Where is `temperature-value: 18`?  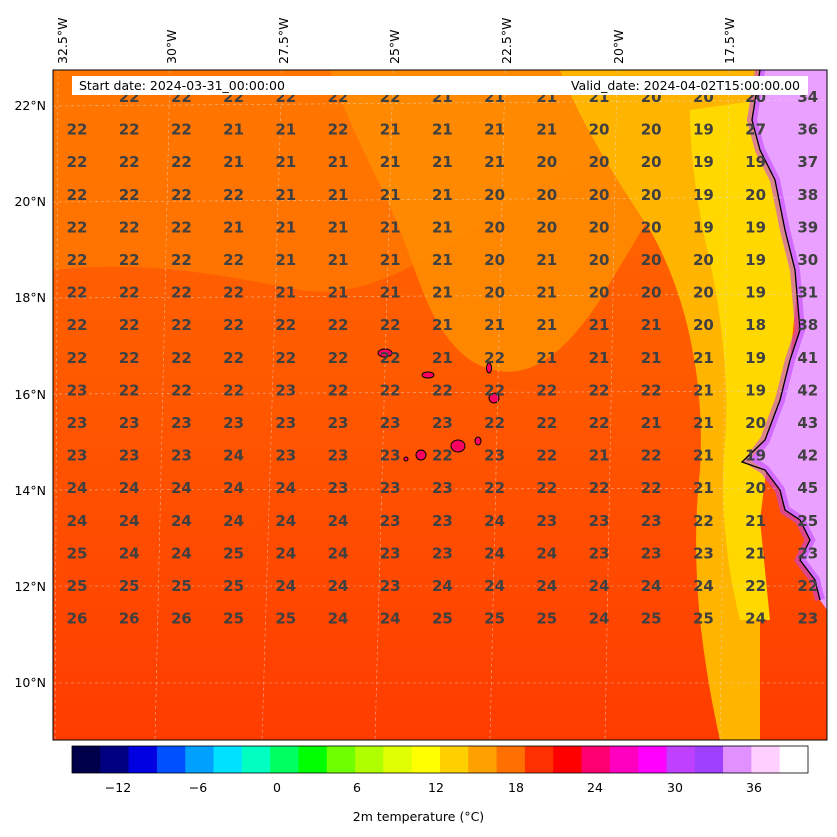
temperature-value: 18 is located at coordinates (755, 325).